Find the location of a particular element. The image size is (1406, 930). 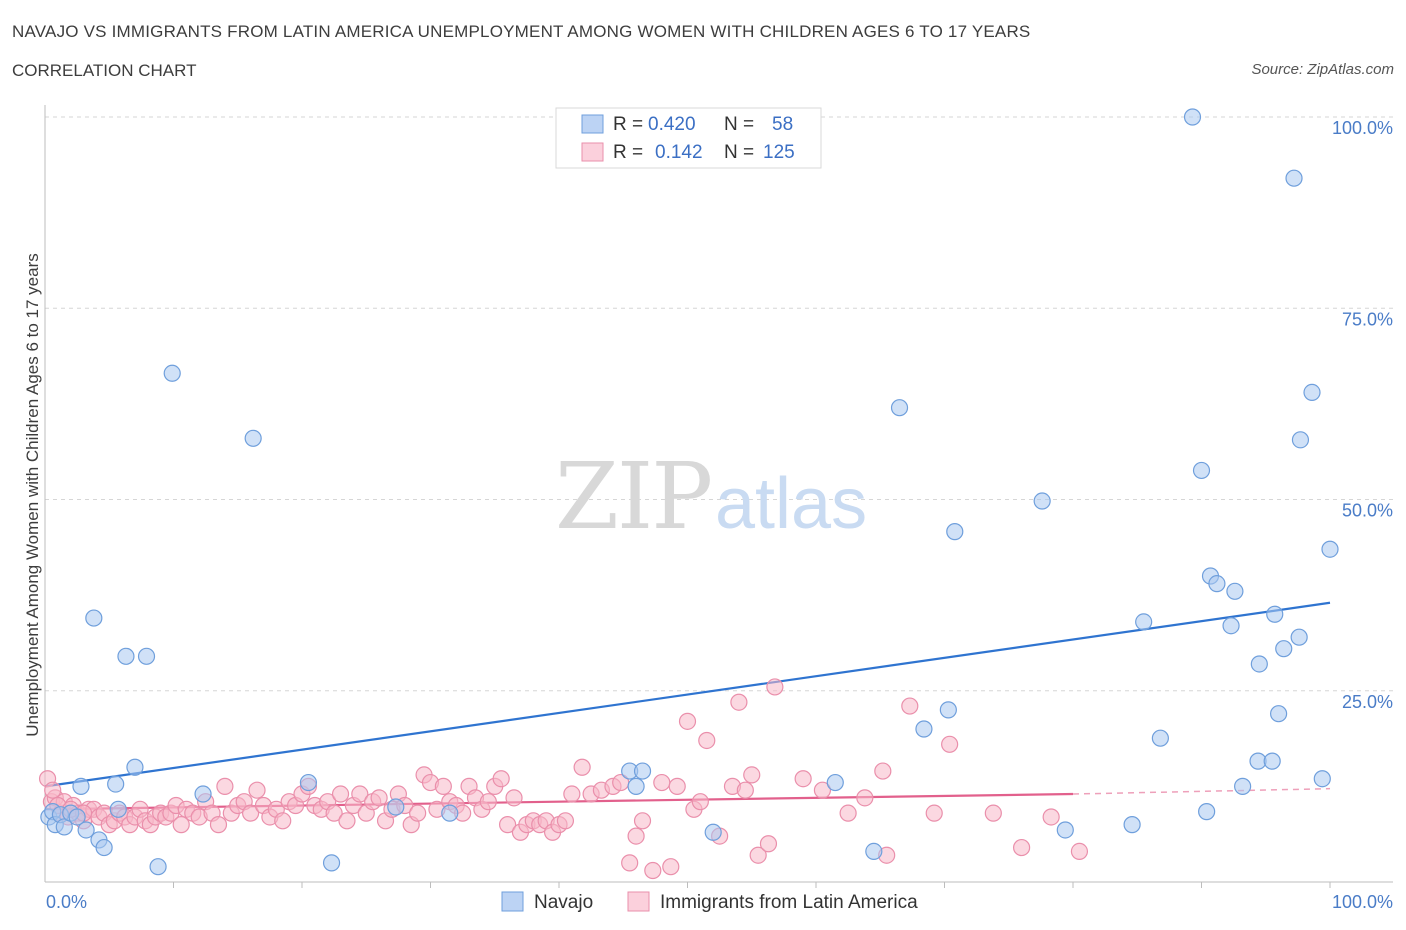

stats-legend-r-value-latin: 0.142 is located at coordinates (679, 152).